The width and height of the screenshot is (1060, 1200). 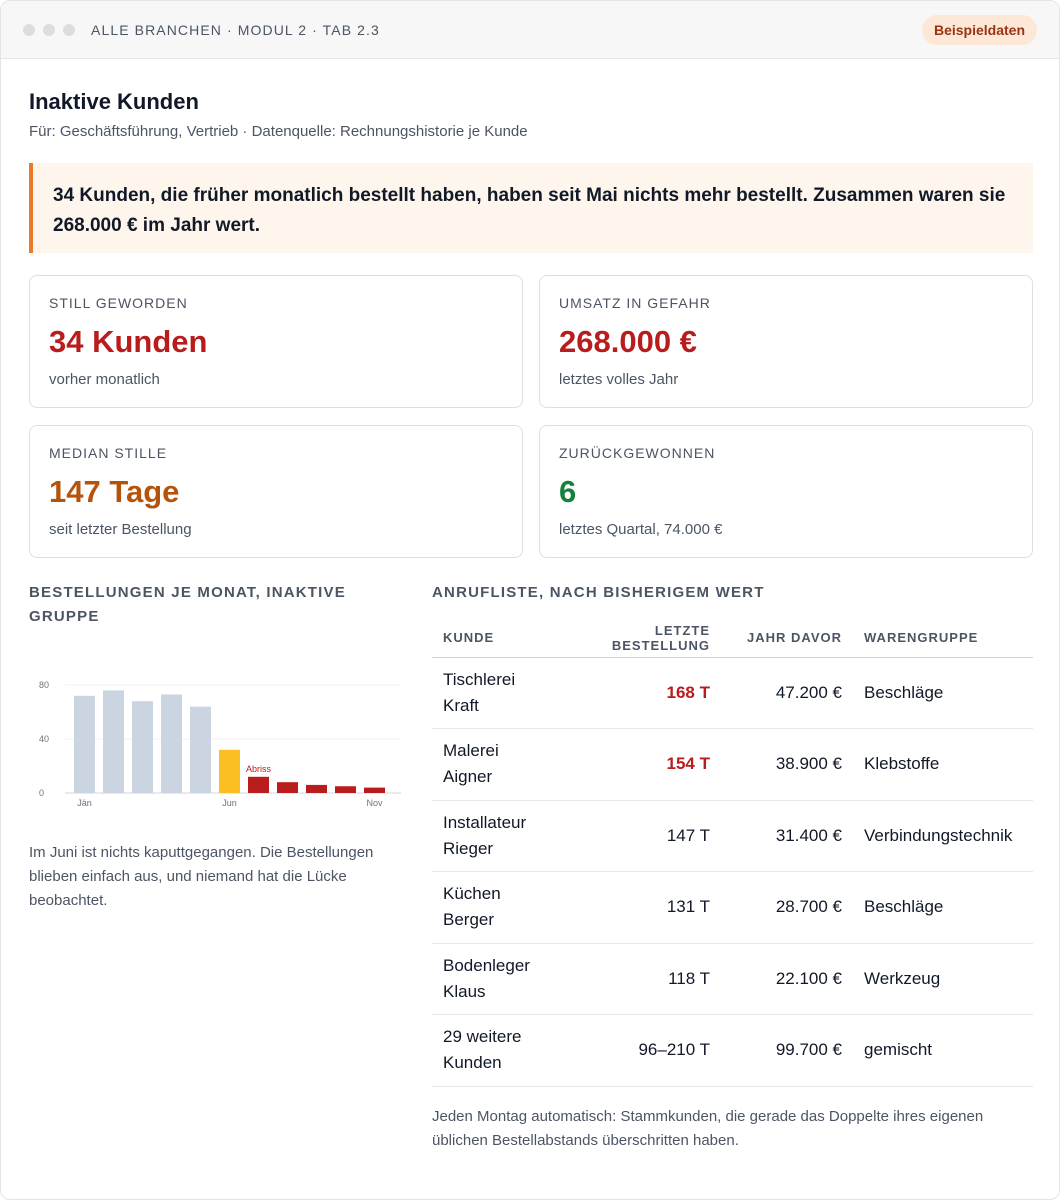 I want to click on cell-kunde: Malerei Aigner, so click(x=488, y=764).